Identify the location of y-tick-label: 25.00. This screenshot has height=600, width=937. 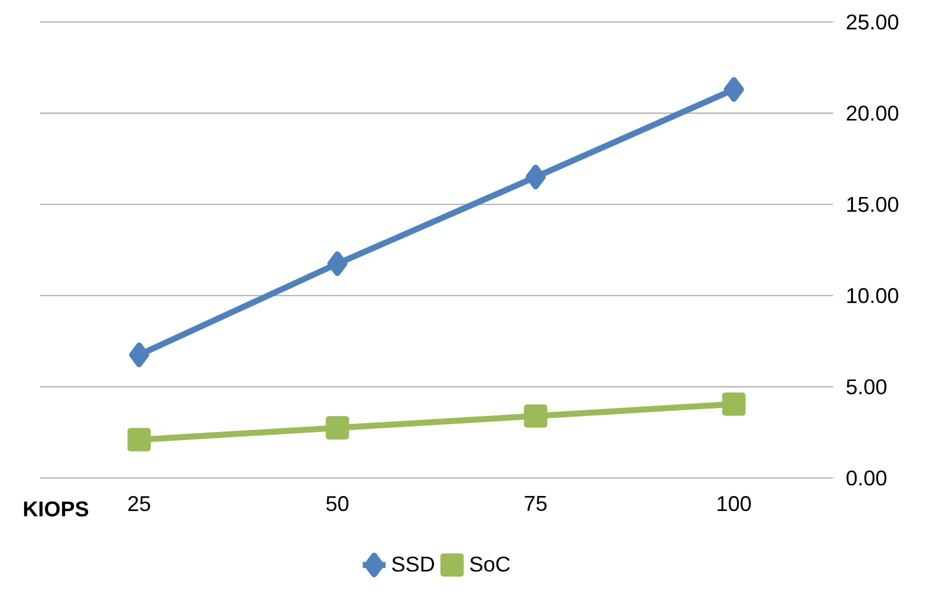
(872, 22).